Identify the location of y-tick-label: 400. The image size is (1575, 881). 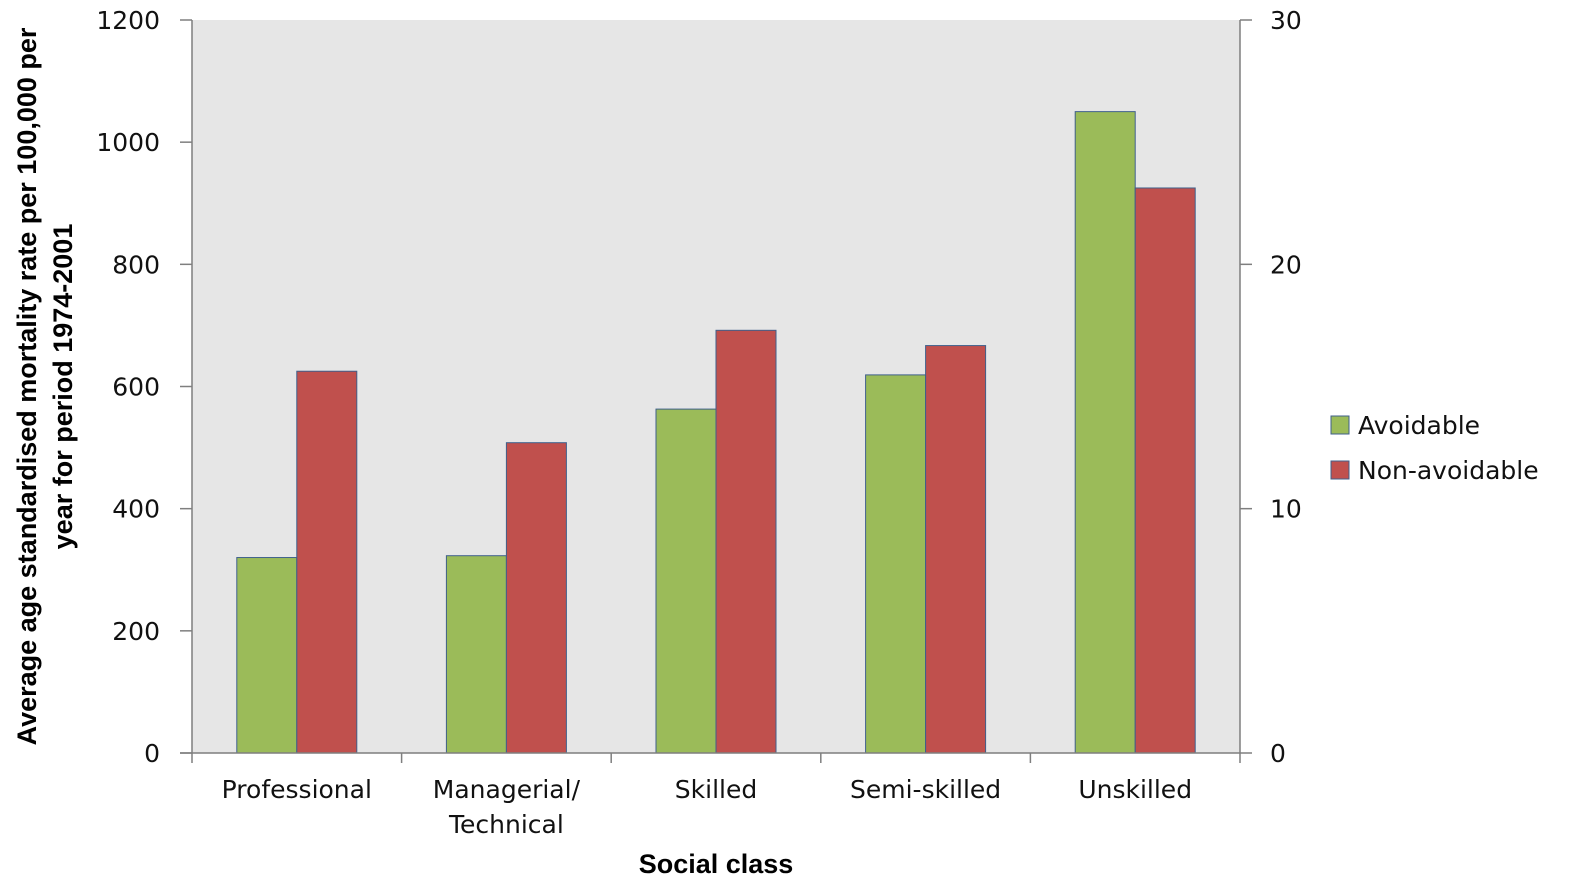
(136, 509).